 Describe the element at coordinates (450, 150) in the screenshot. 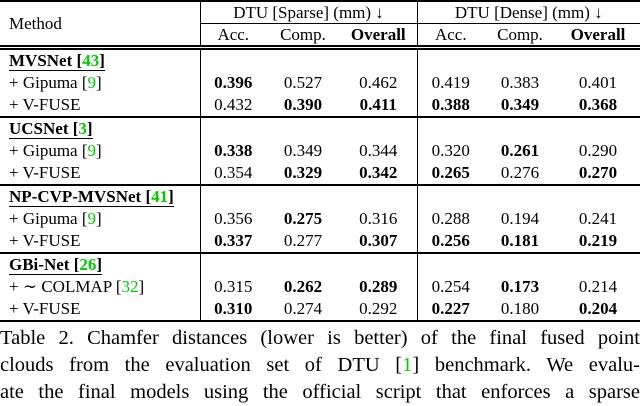

I see `metric-value: 0.320` at that location.